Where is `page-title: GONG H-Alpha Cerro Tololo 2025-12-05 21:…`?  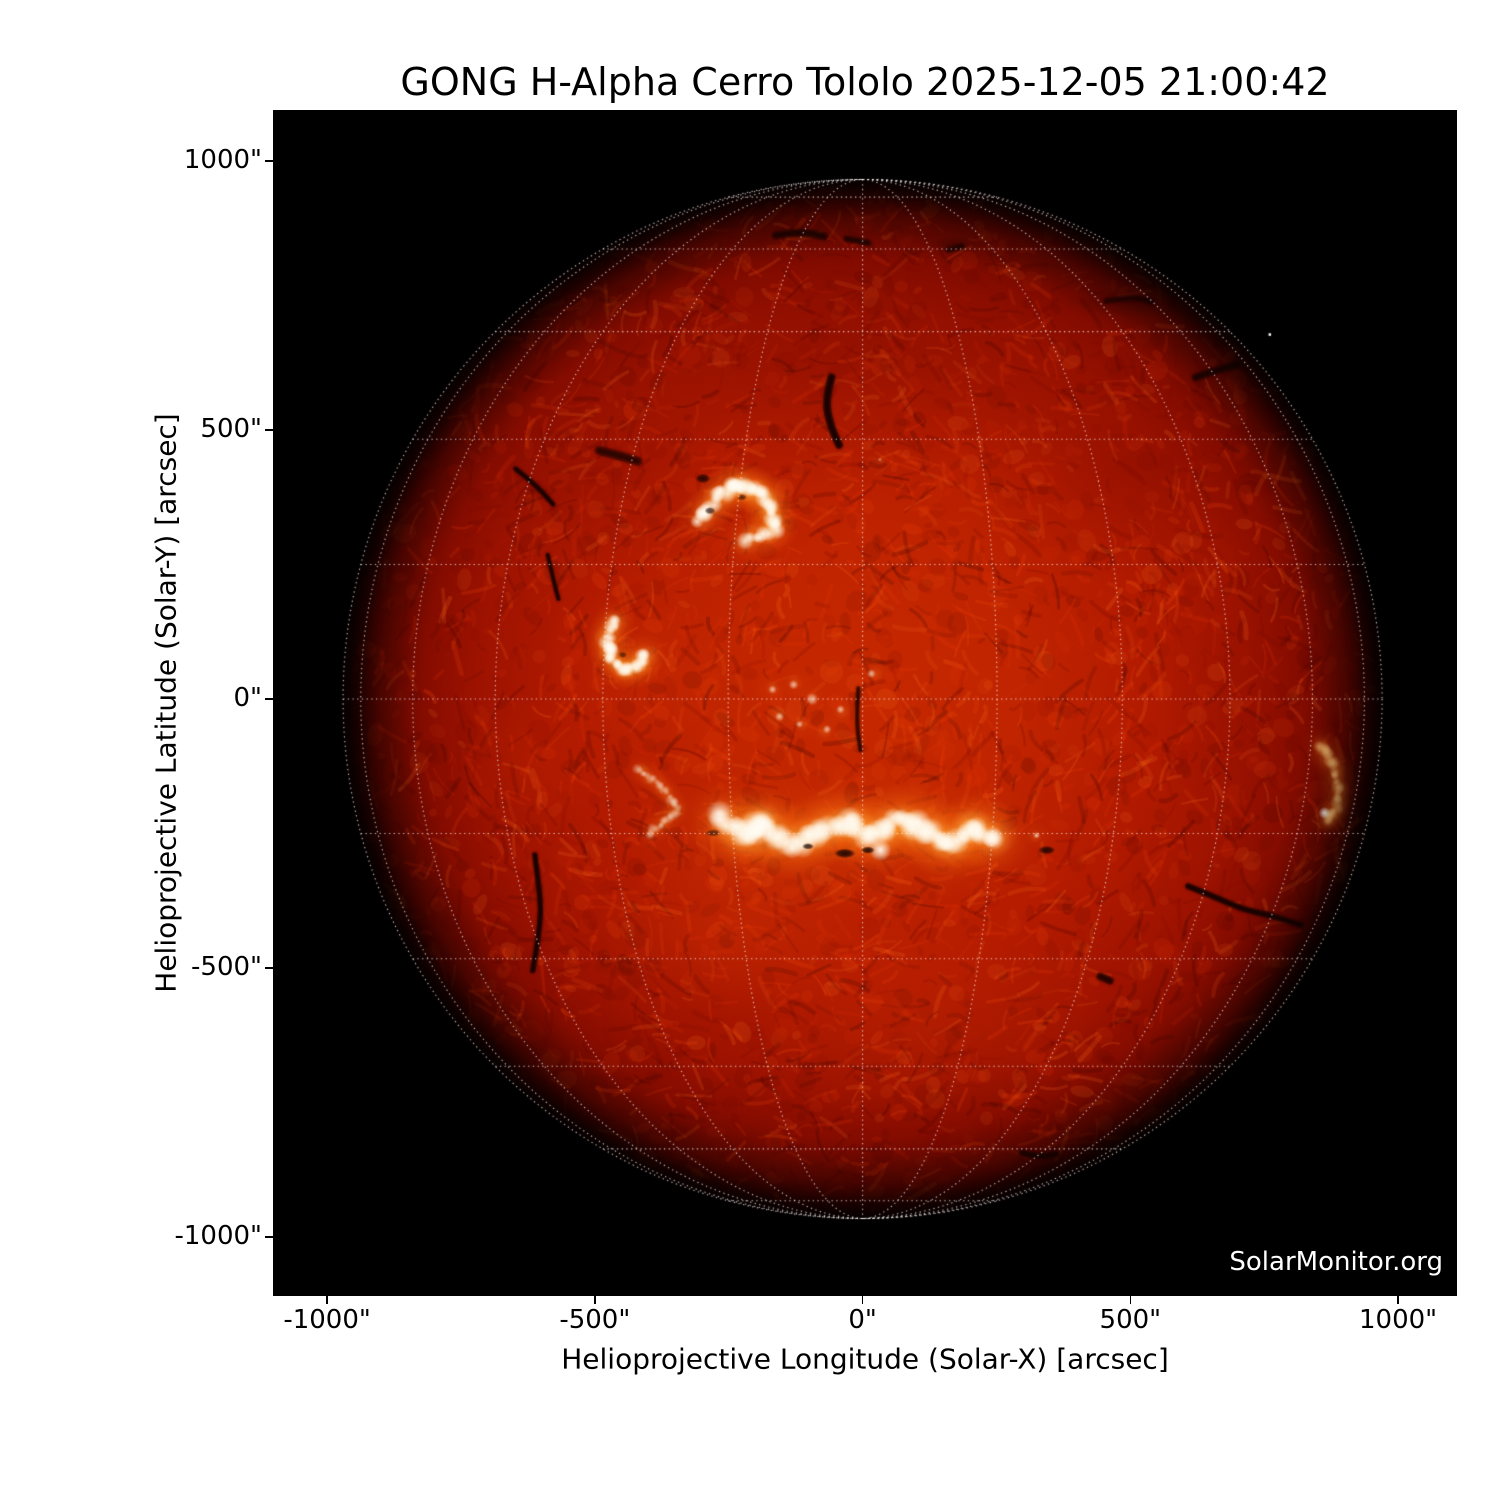
page-title: GONG H-Alpha Cerro Tololo 2025-12-05 21:… is located at coordinates (865, 82).